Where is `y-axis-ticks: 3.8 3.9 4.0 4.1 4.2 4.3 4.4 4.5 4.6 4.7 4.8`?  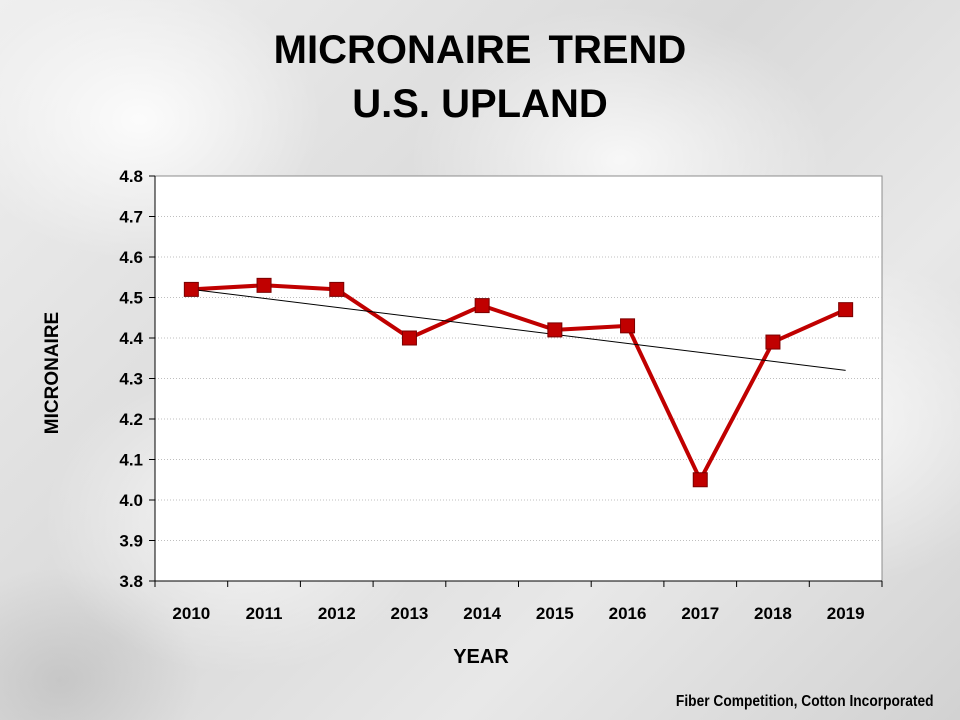 y-axis-ticks: 3.8 3.9 4.0 4.1 4.2 4.3 4.4 4.5 4.6 4.7 4.8 is located at coordinates (131, 379).